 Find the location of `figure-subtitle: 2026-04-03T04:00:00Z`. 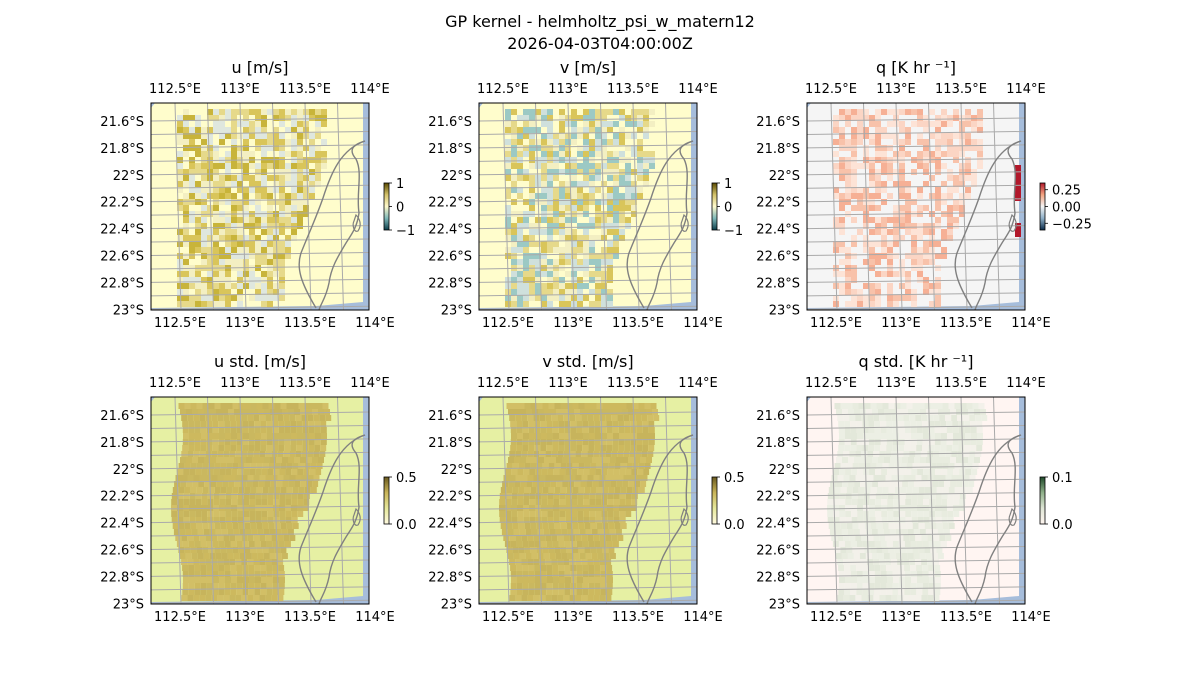

figure-subtitle: 2026-04-03T04:00:00Z is located at coordinates (600, 43).